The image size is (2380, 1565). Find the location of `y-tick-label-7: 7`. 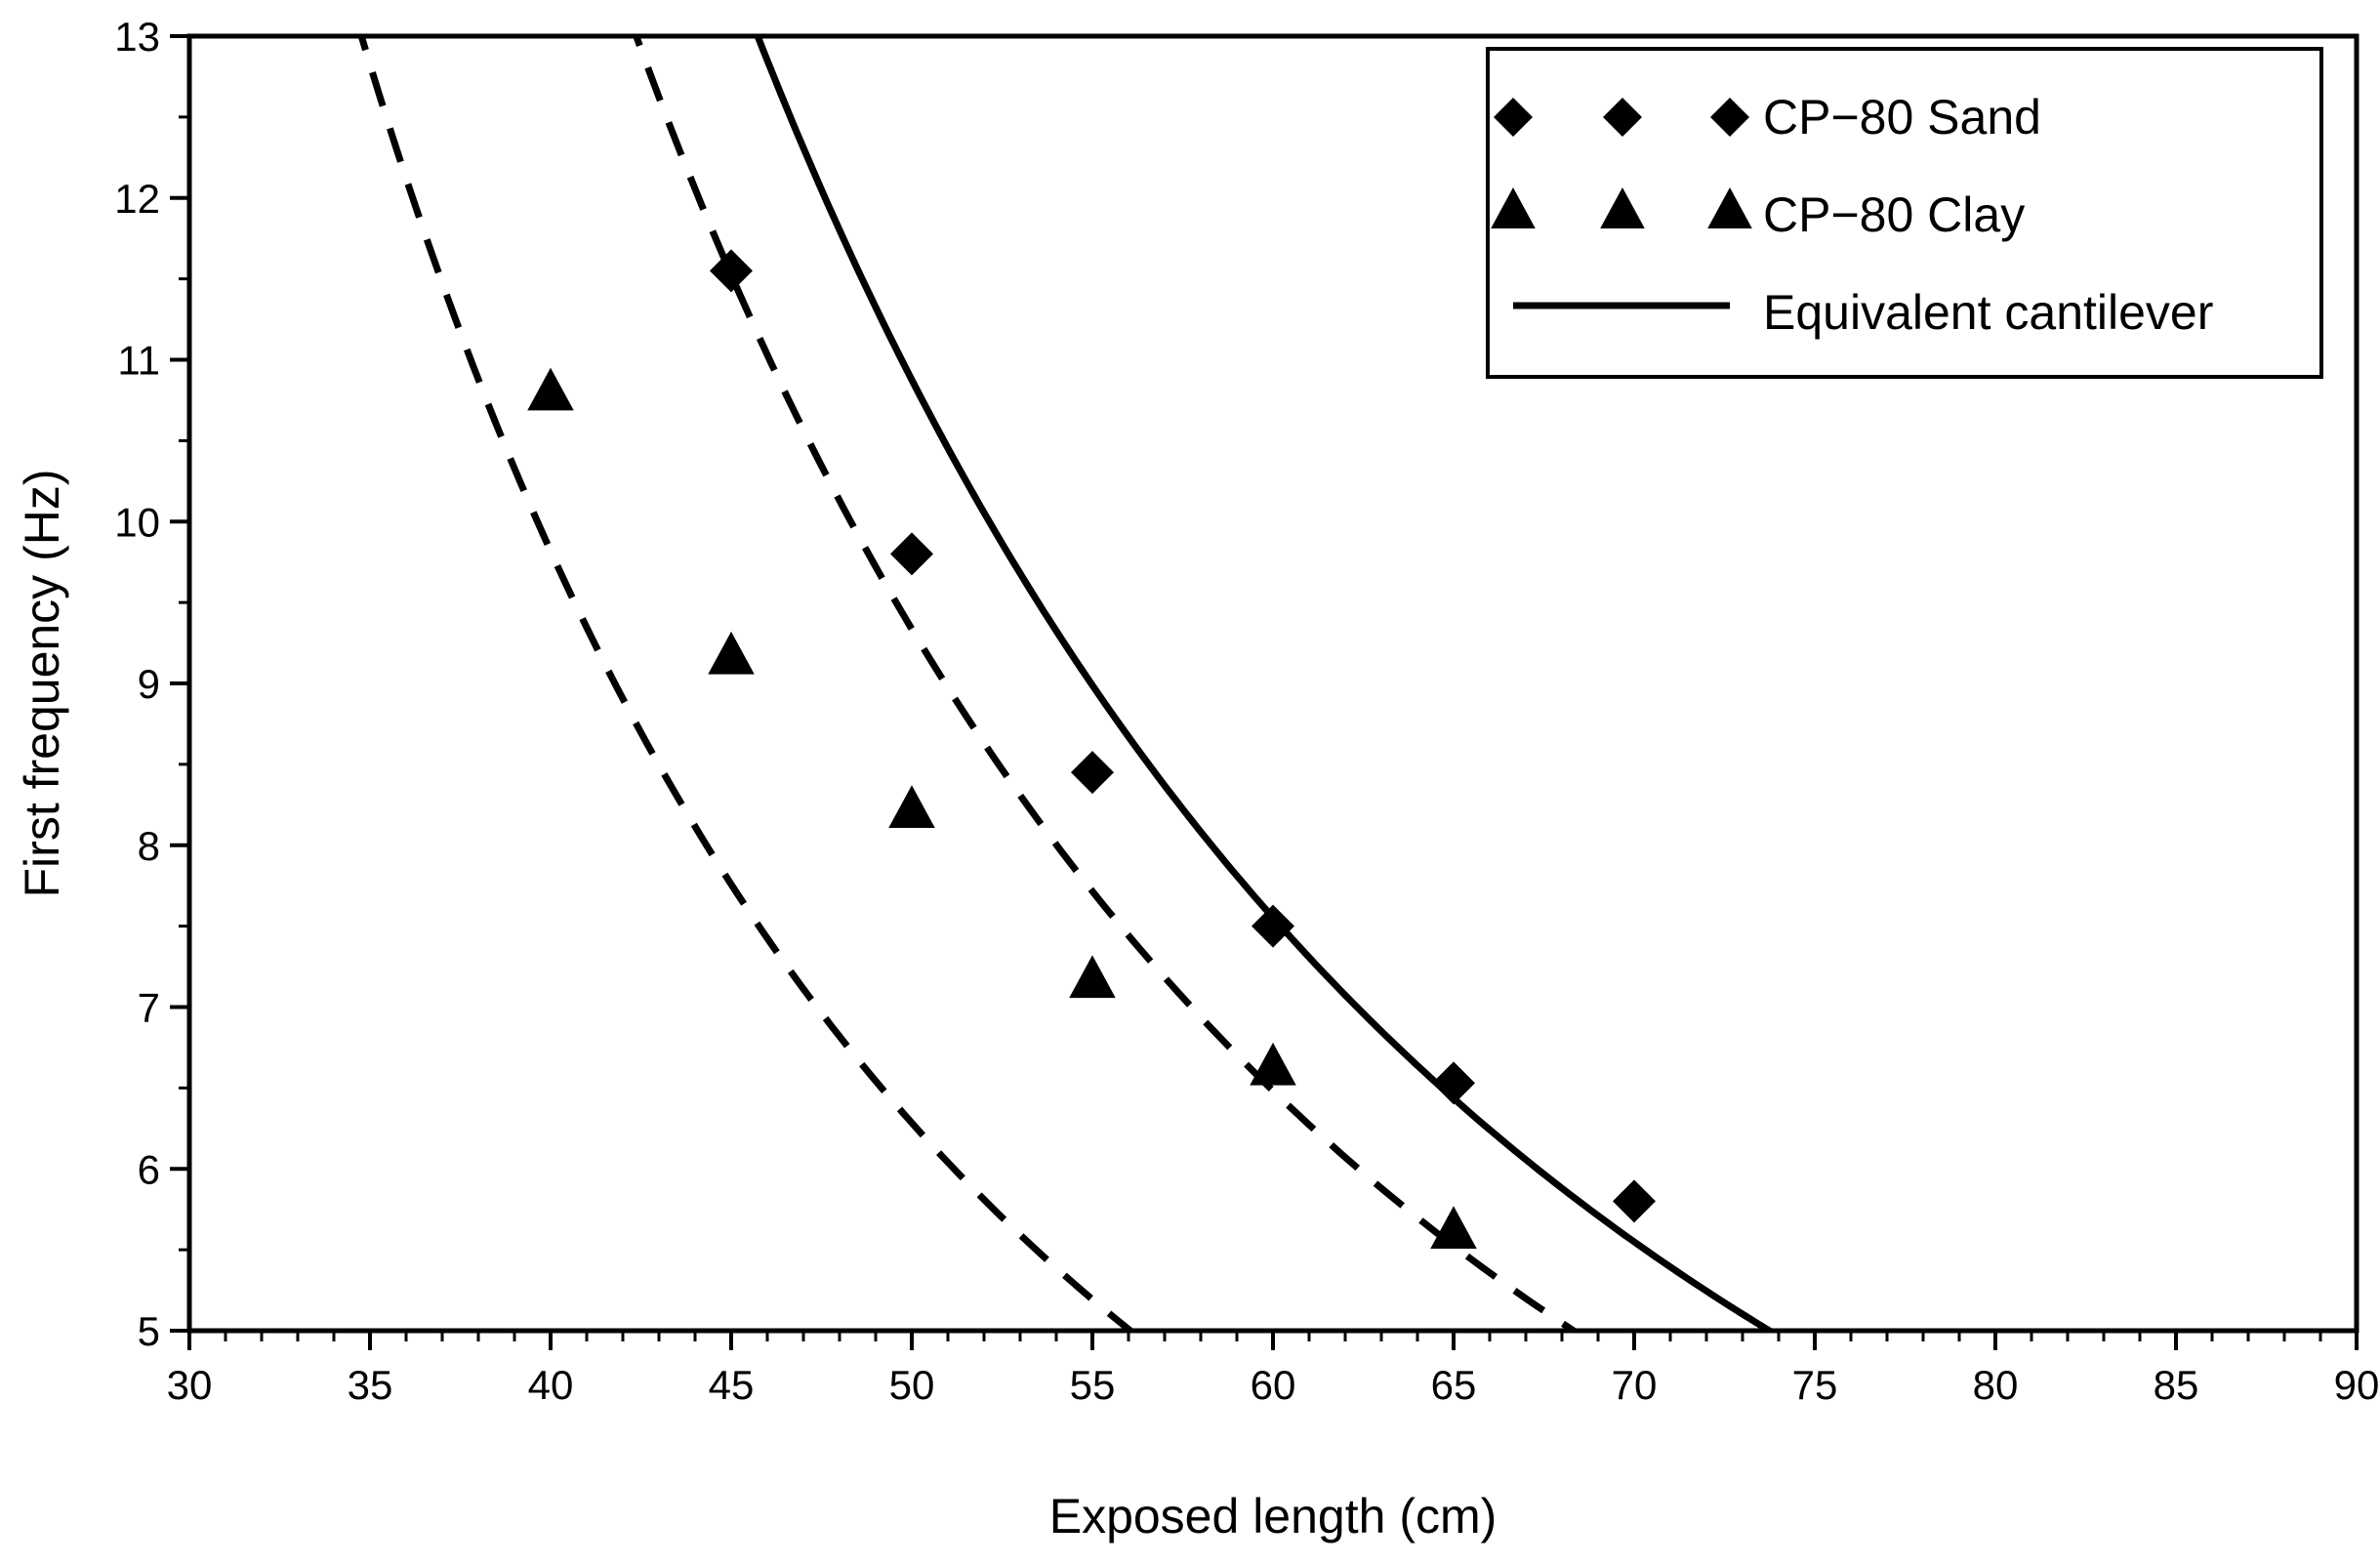

y-tick-label-7: 7 is located at coordinates (149, 1008).